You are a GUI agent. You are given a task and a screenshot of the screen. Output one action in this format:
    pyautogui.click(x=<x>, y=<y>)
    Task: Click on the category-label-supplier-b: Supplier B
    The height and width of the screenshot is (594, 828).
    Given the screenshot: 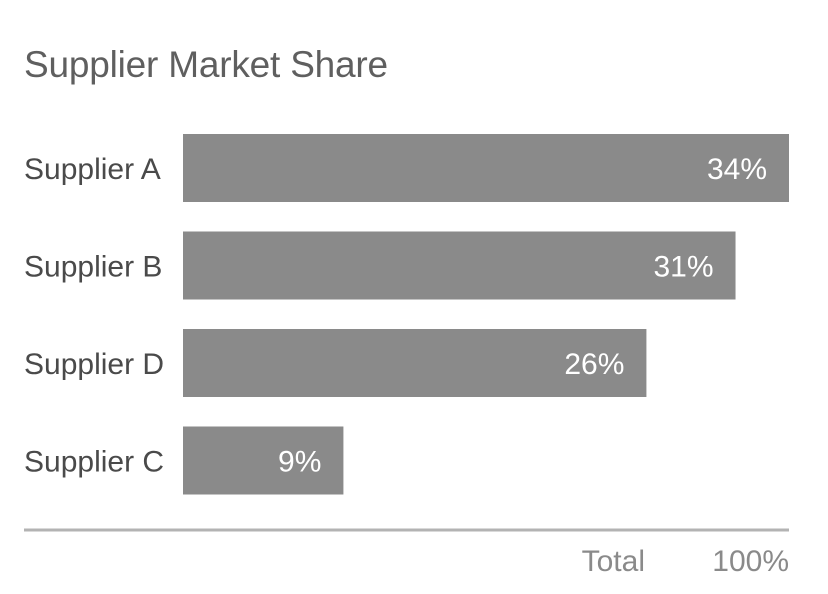 What is the action you would take?
    pyautogui.click(x=93, y=267)
    